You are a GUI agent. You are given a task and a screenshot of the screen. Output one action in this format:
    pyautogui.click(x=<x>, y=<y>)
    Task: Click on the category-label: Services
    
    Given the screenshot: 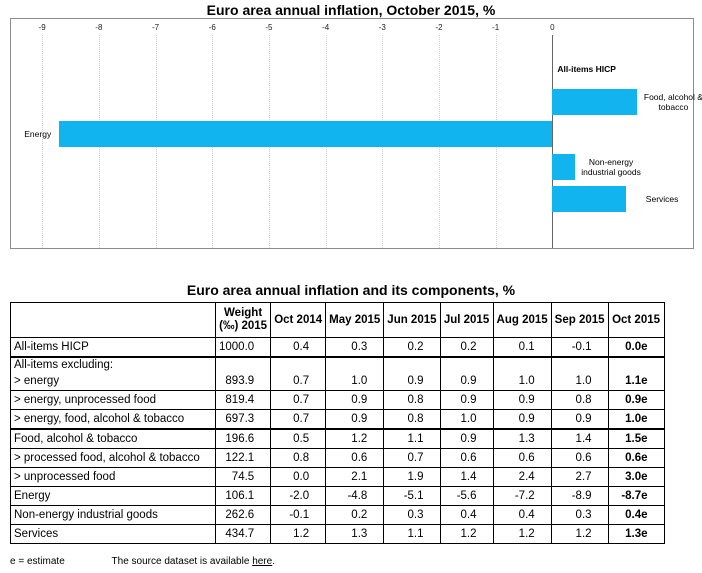 What is the action you would take?
    pyautogui.click(x=662, y=199)
    